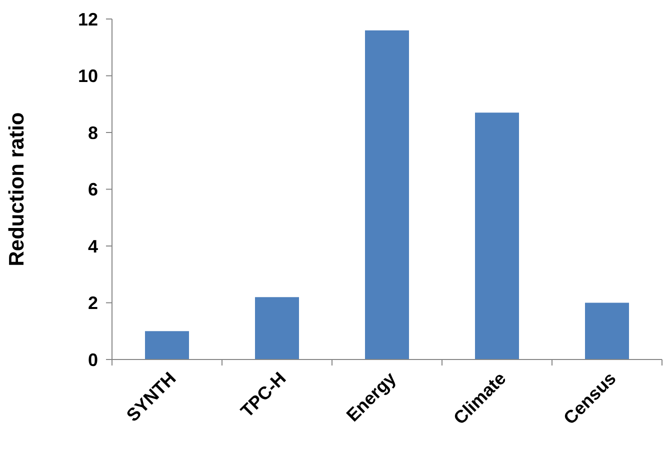 This screenshot has height=453, width=664. Describe the element at coordinates (93, 190) in the screenshot. I see `y-tick-label: 6` at that location.